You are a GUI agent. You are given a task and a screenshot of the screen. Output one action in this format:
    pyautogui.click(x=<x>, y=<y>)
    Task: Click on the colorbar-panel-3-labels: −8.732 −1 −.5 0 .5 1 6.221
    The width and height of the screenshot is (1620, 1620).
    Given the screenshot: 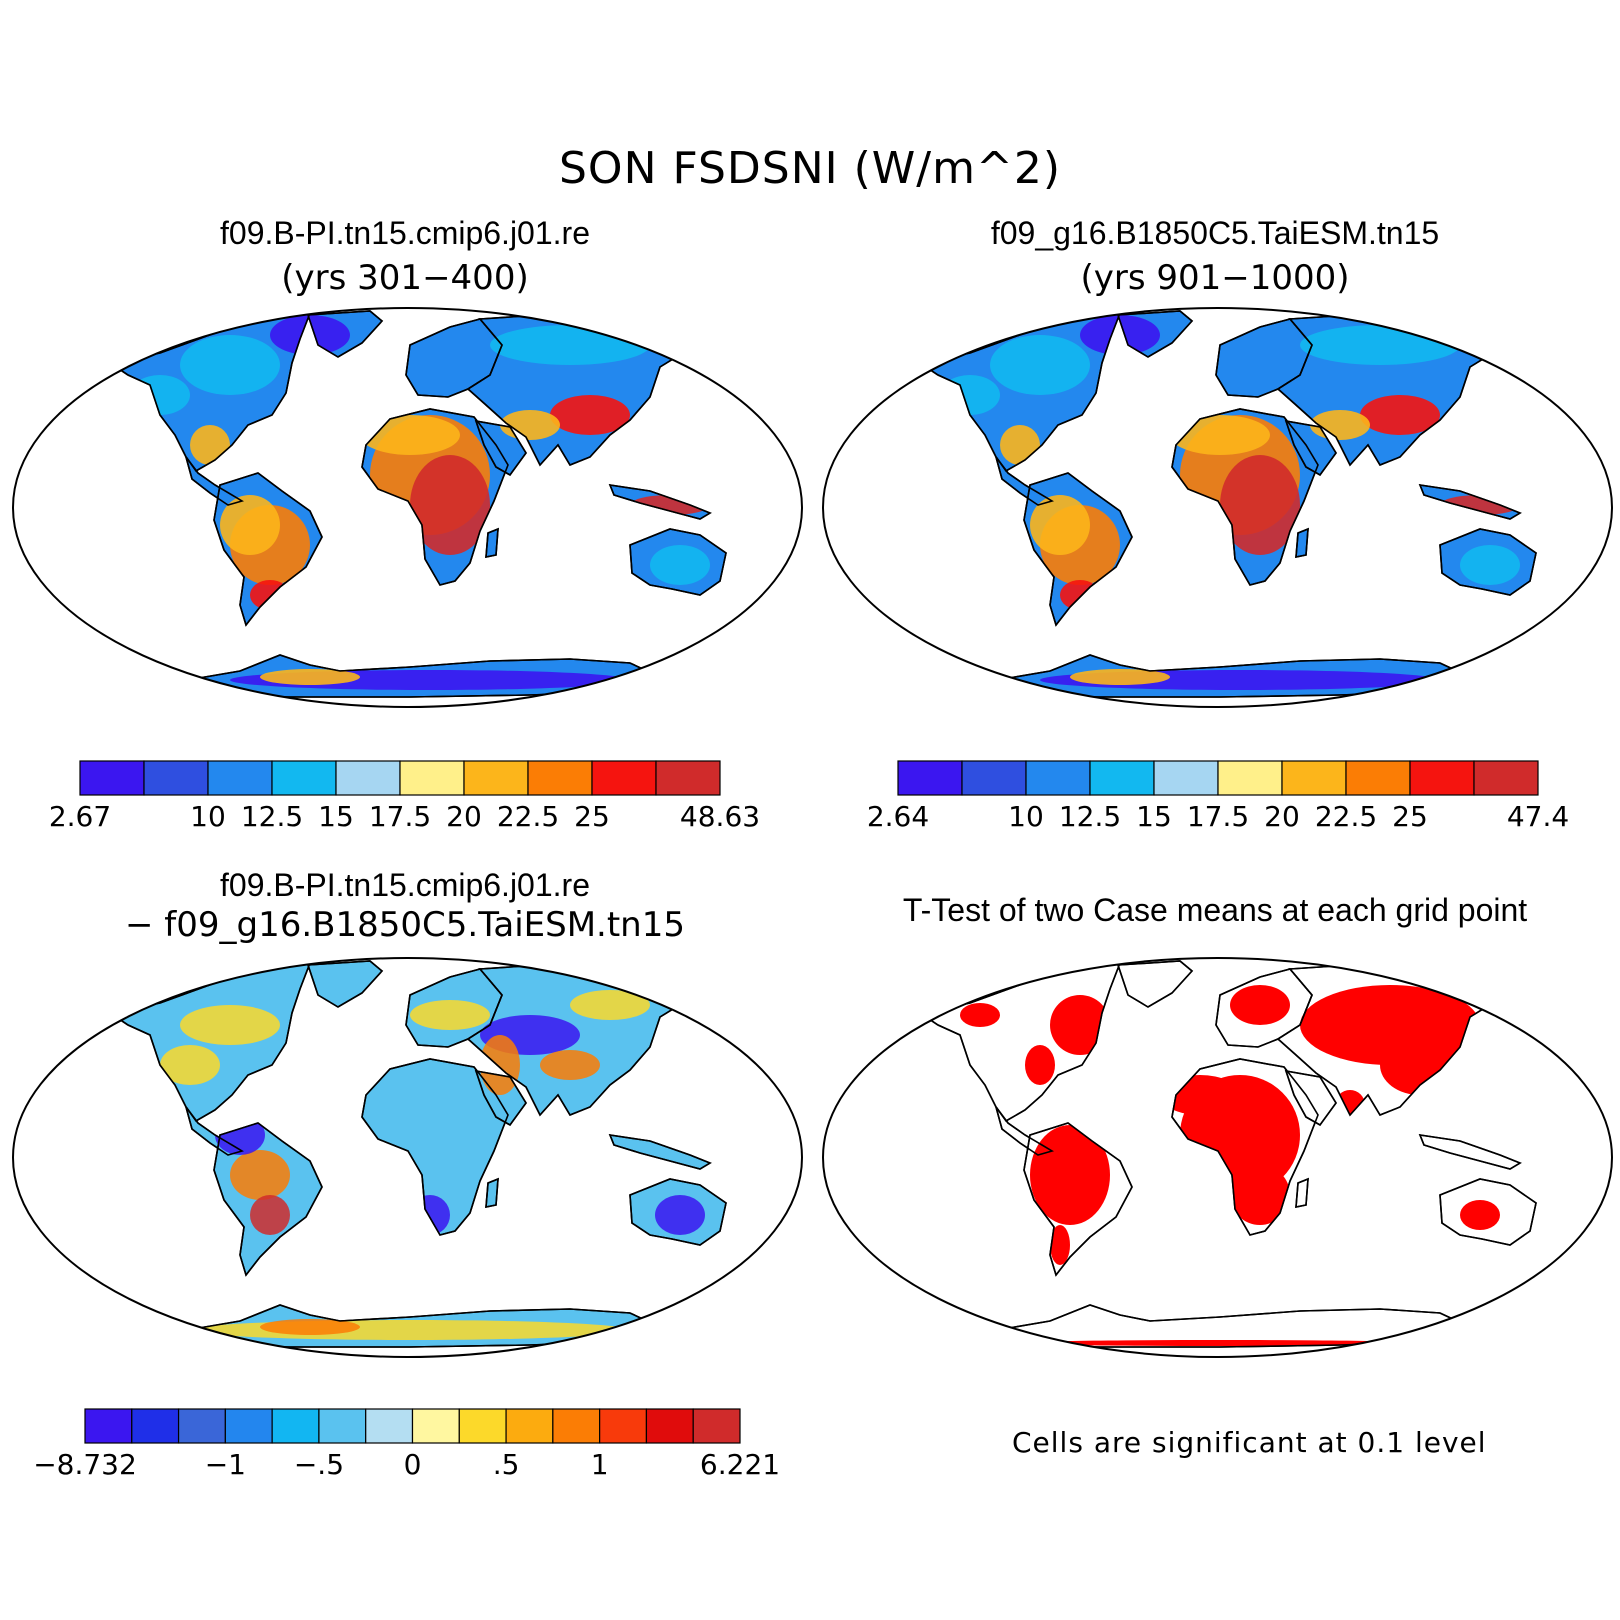 What is the action you would take?
    pyautogui.click(x=406, y=1465)
    